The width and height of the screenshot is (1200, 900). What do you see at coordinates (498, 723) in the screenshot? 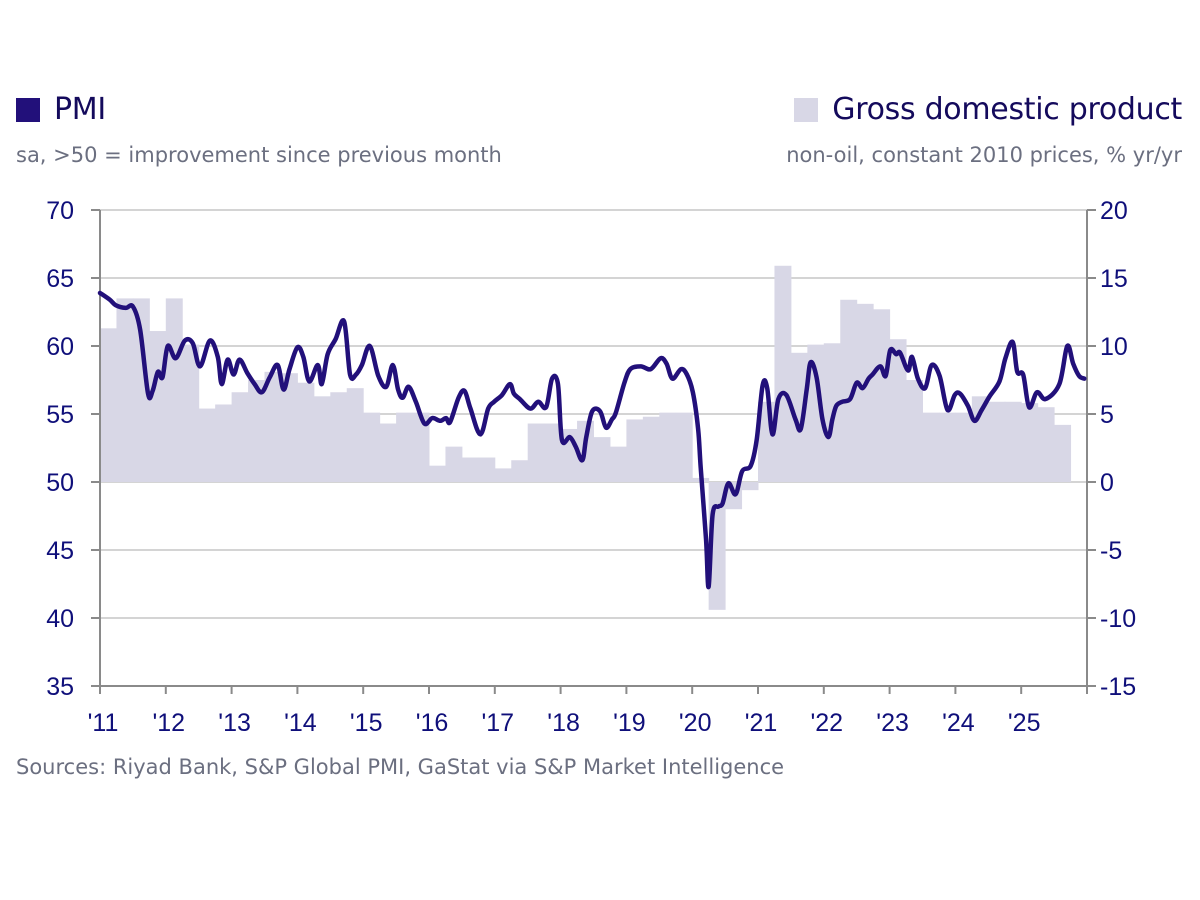
I see `x-axis-label: '17` at bounding box center [498, 723].